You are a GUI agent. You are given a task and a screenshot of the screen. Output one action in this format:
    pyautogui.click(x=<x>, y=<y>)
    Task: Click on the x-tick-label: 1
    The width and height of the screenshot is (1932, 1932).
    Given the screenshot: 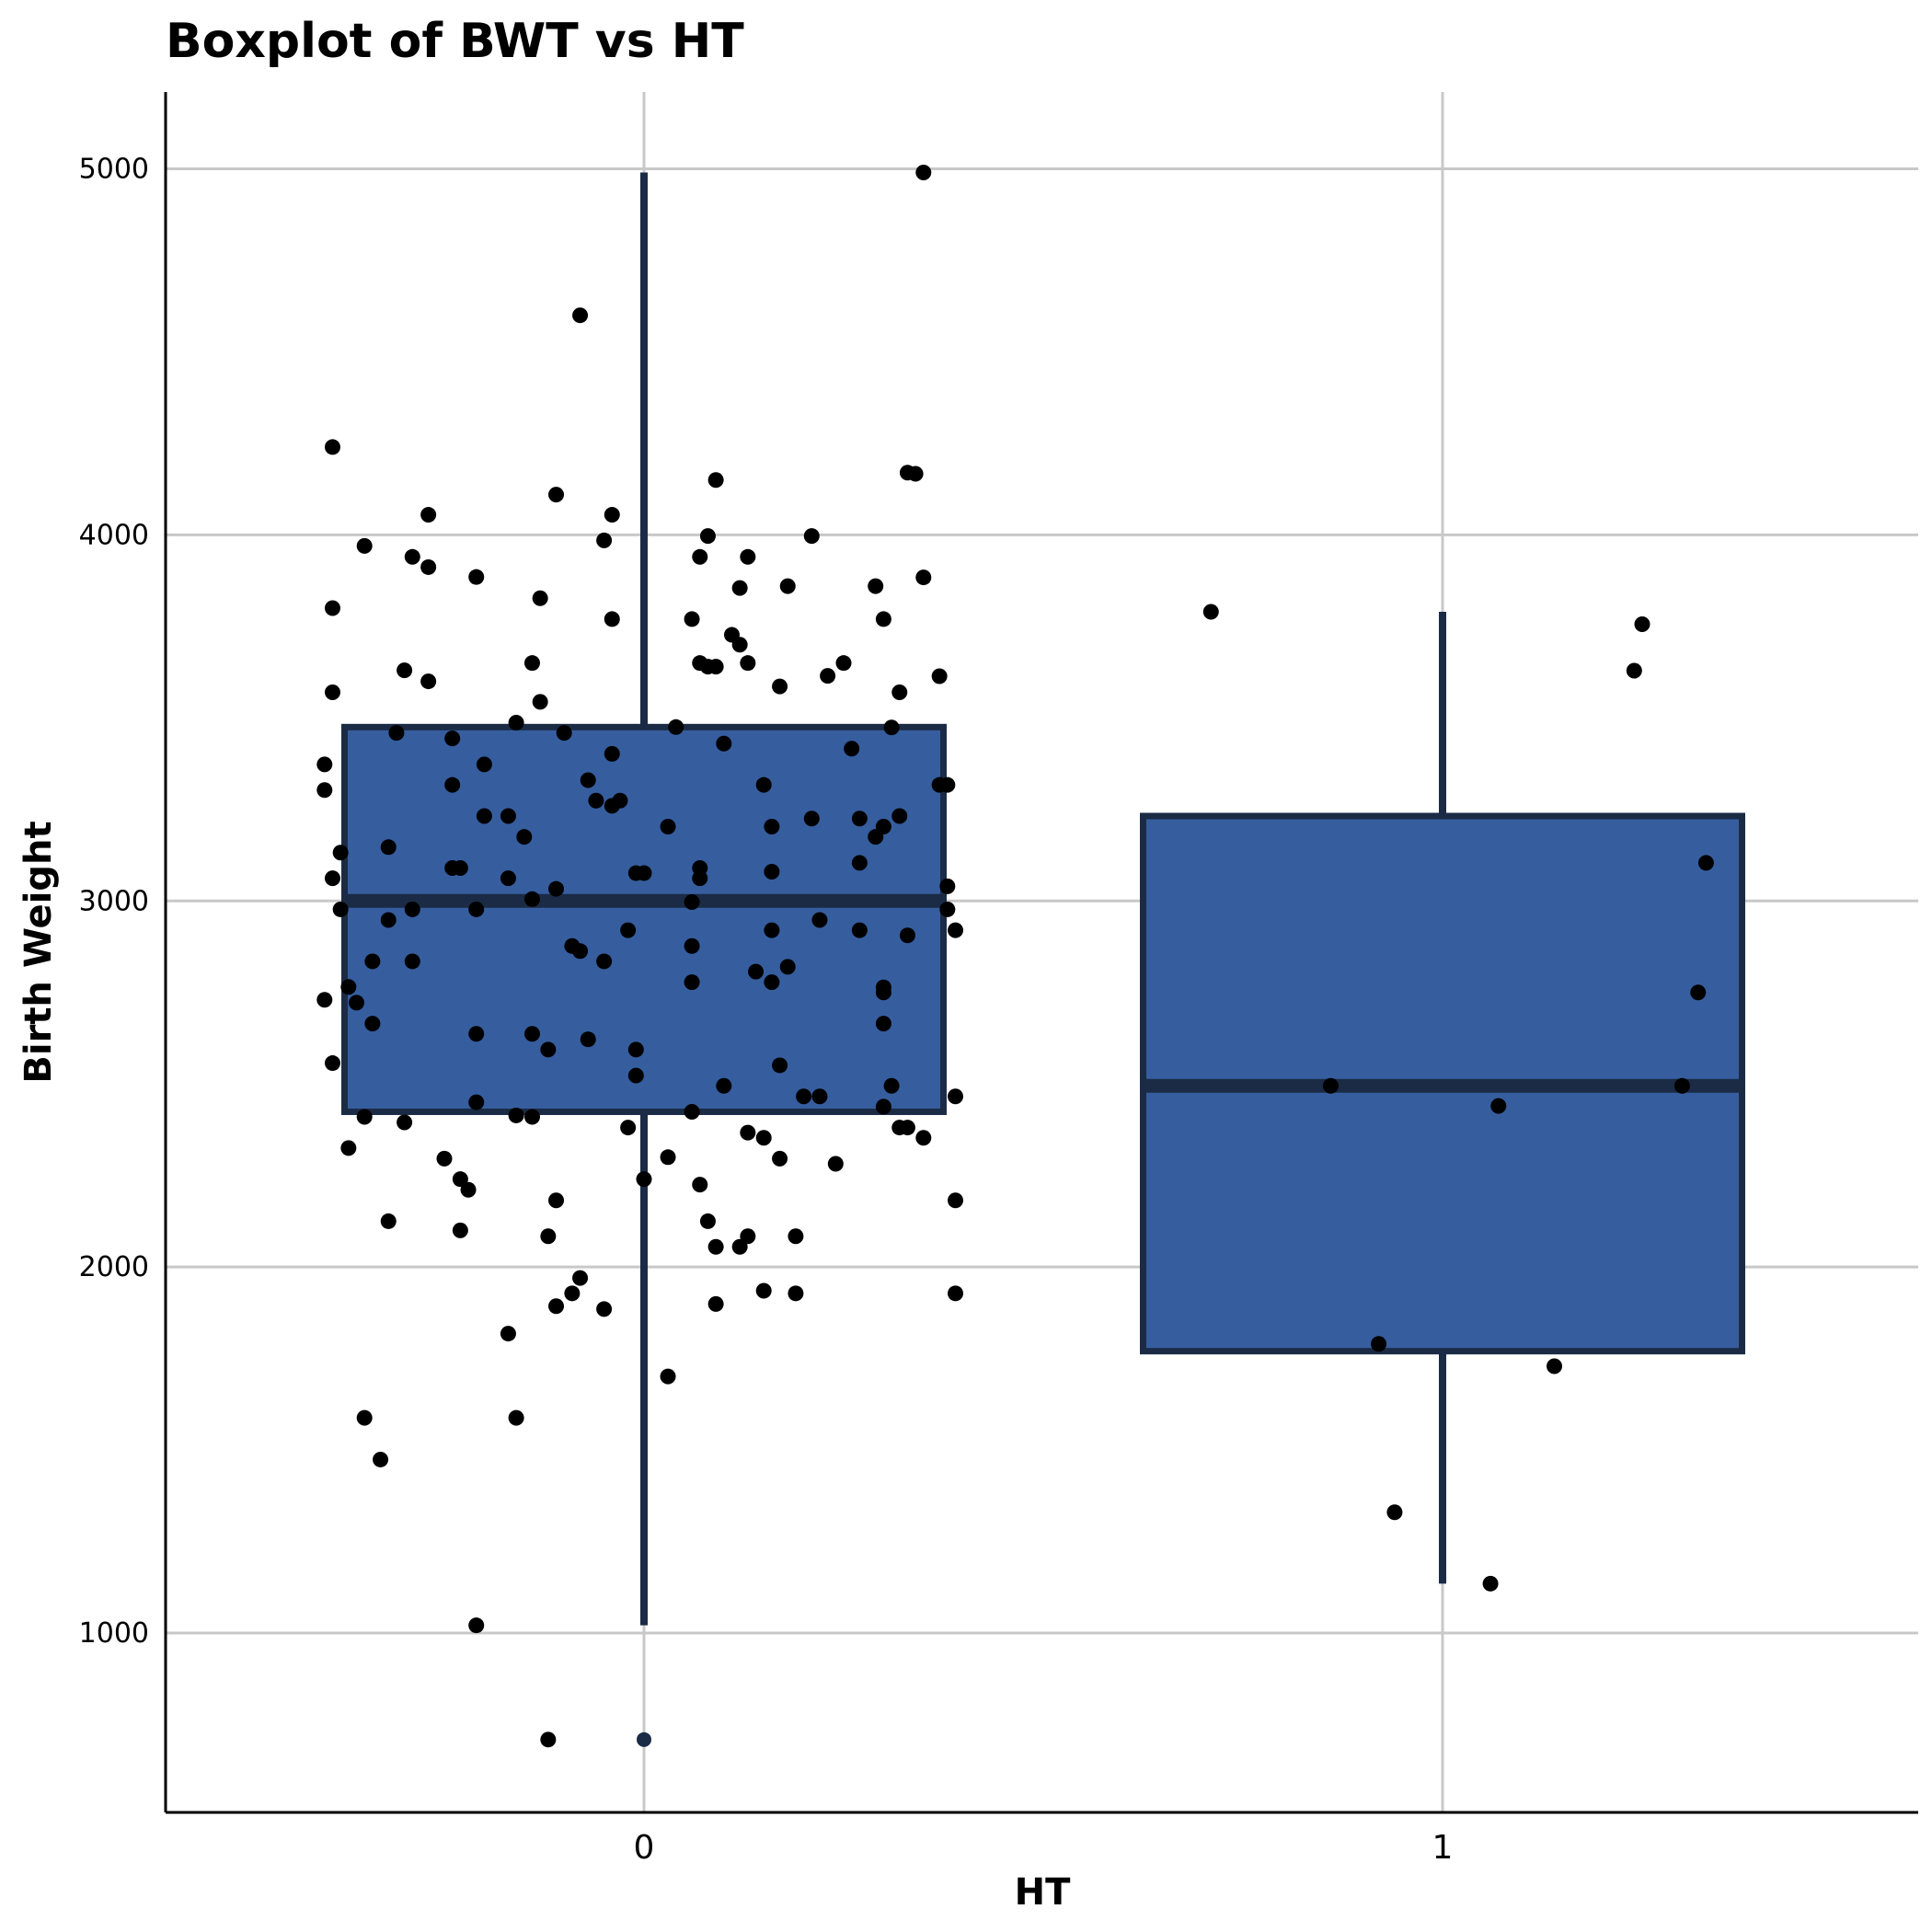 What is the action you would take?
    pyautogui.click(x=1443, y=1848)
    